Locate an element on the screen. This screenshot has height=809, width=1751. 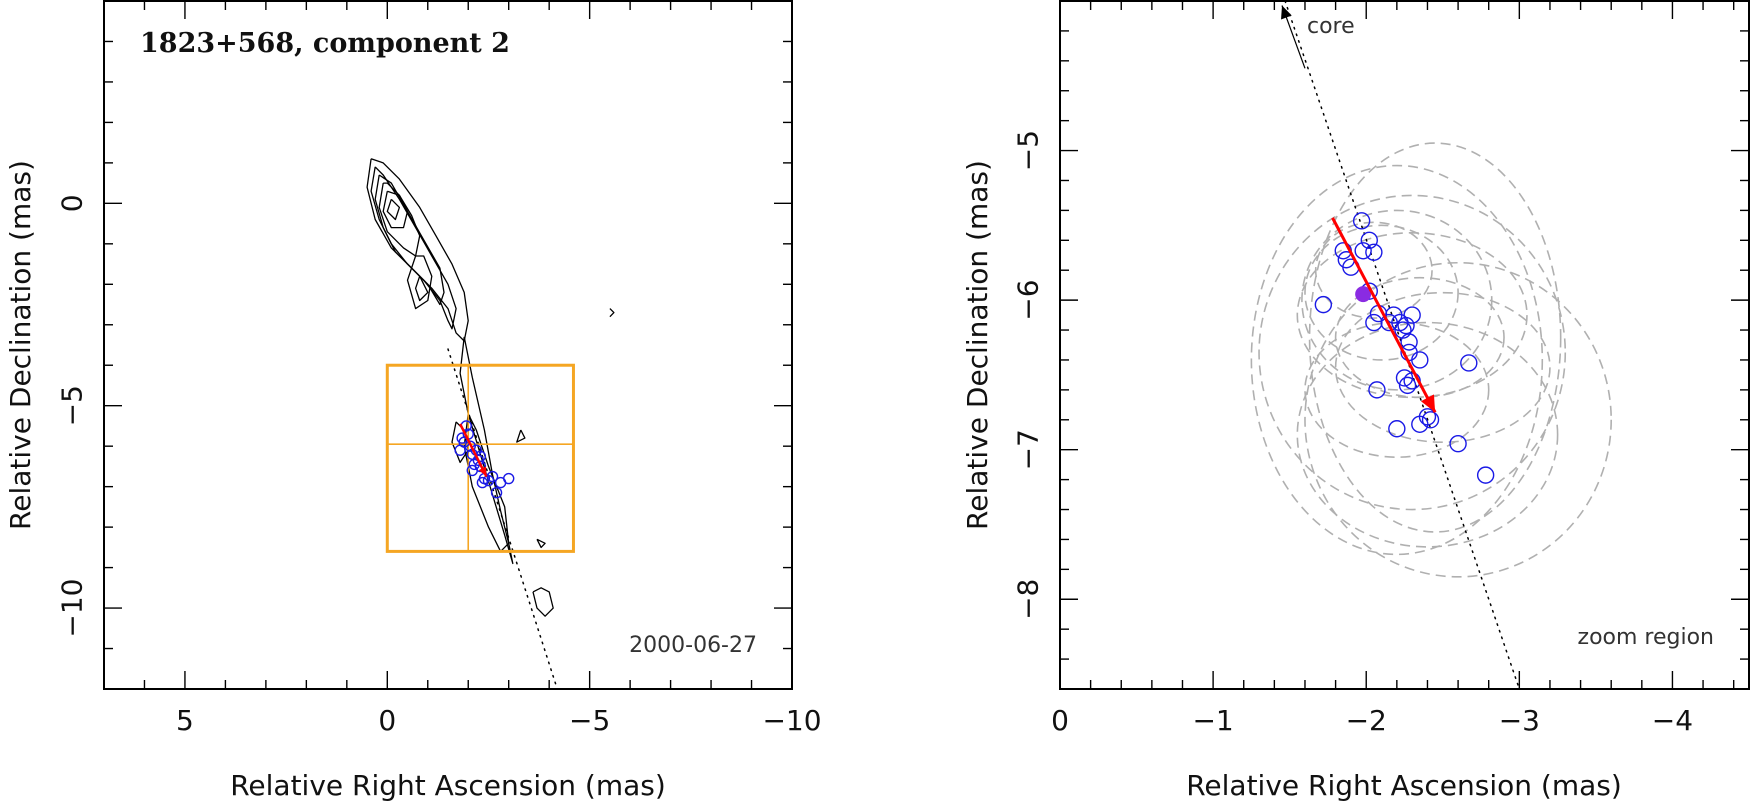
error-ellipses is located at coordinates (1431, 360).